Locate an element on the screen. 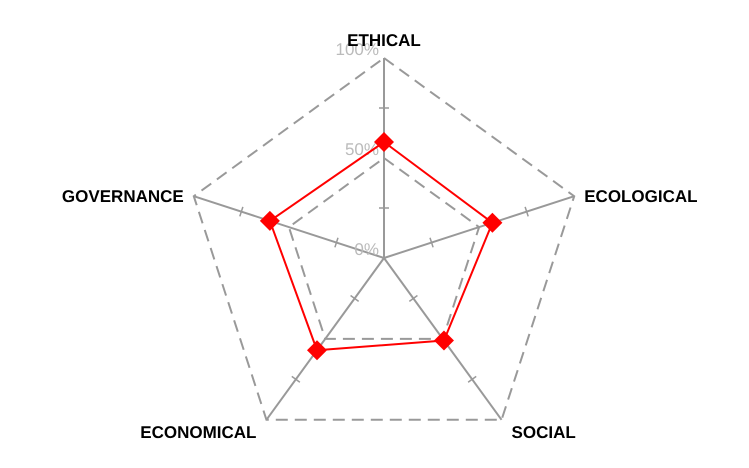  spoke-label: ECONOMICAL is located at coordinates (198, 432).